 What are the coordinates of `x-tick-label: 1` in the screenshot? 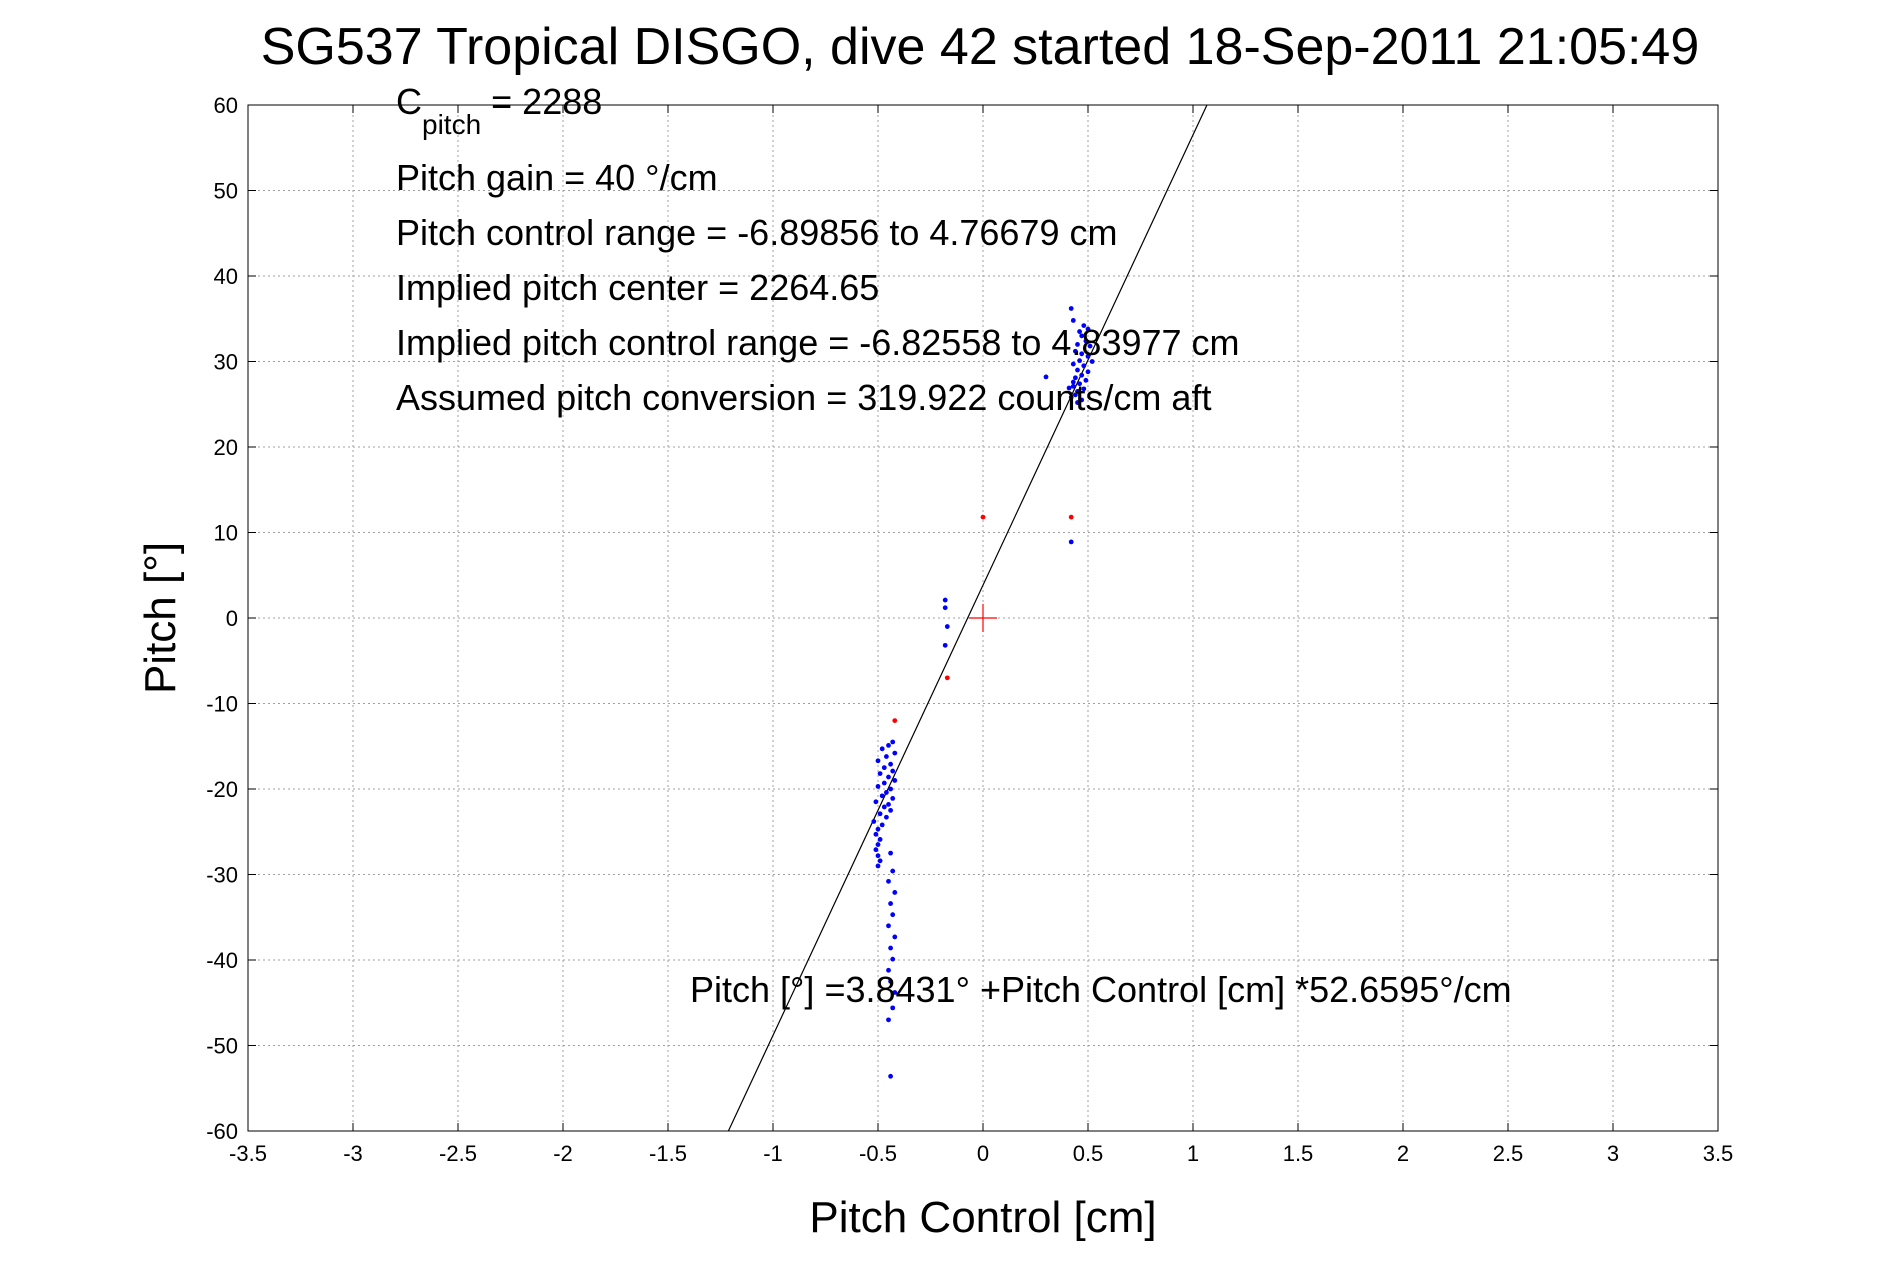 It's located at (1193, 1153).